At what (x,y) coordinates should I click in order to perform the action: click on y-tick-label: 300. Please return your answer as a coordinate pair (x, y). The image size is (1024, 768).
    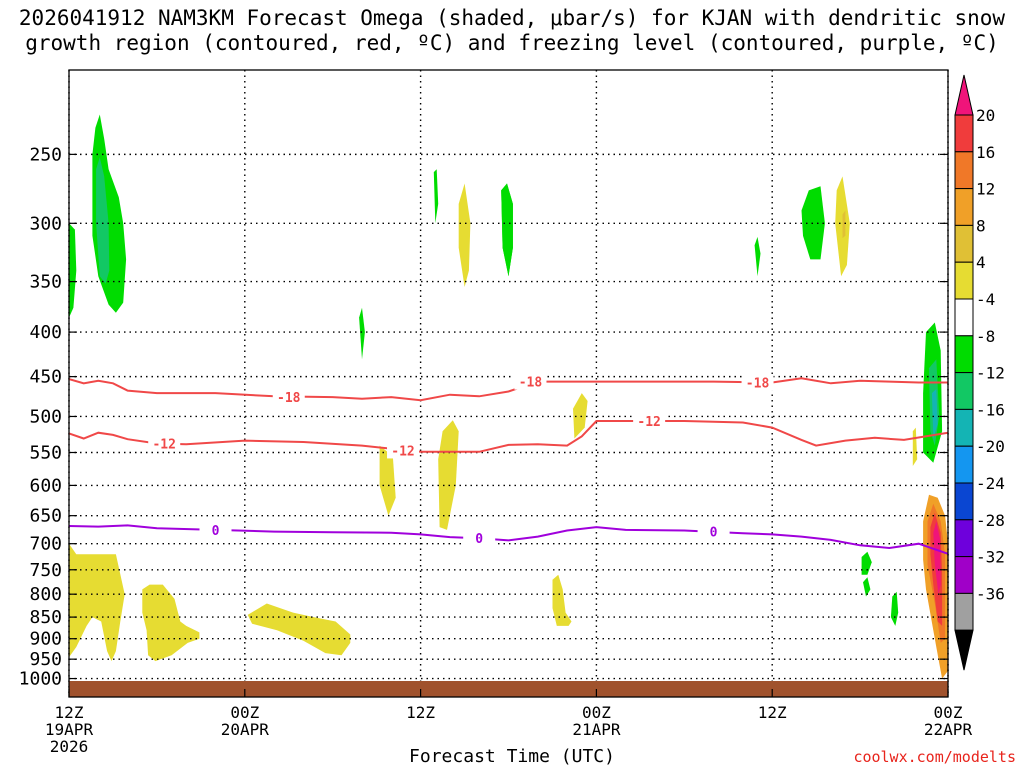
    Looking at the image, I should click on (45, 223).